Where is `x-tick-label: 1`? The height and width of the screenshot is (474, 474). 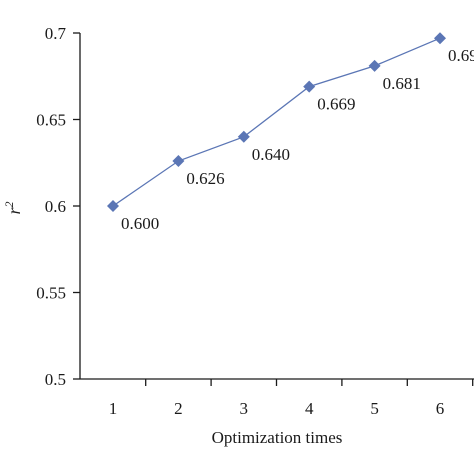 x-tick-label: 1 is located at coordinates (113, 408).